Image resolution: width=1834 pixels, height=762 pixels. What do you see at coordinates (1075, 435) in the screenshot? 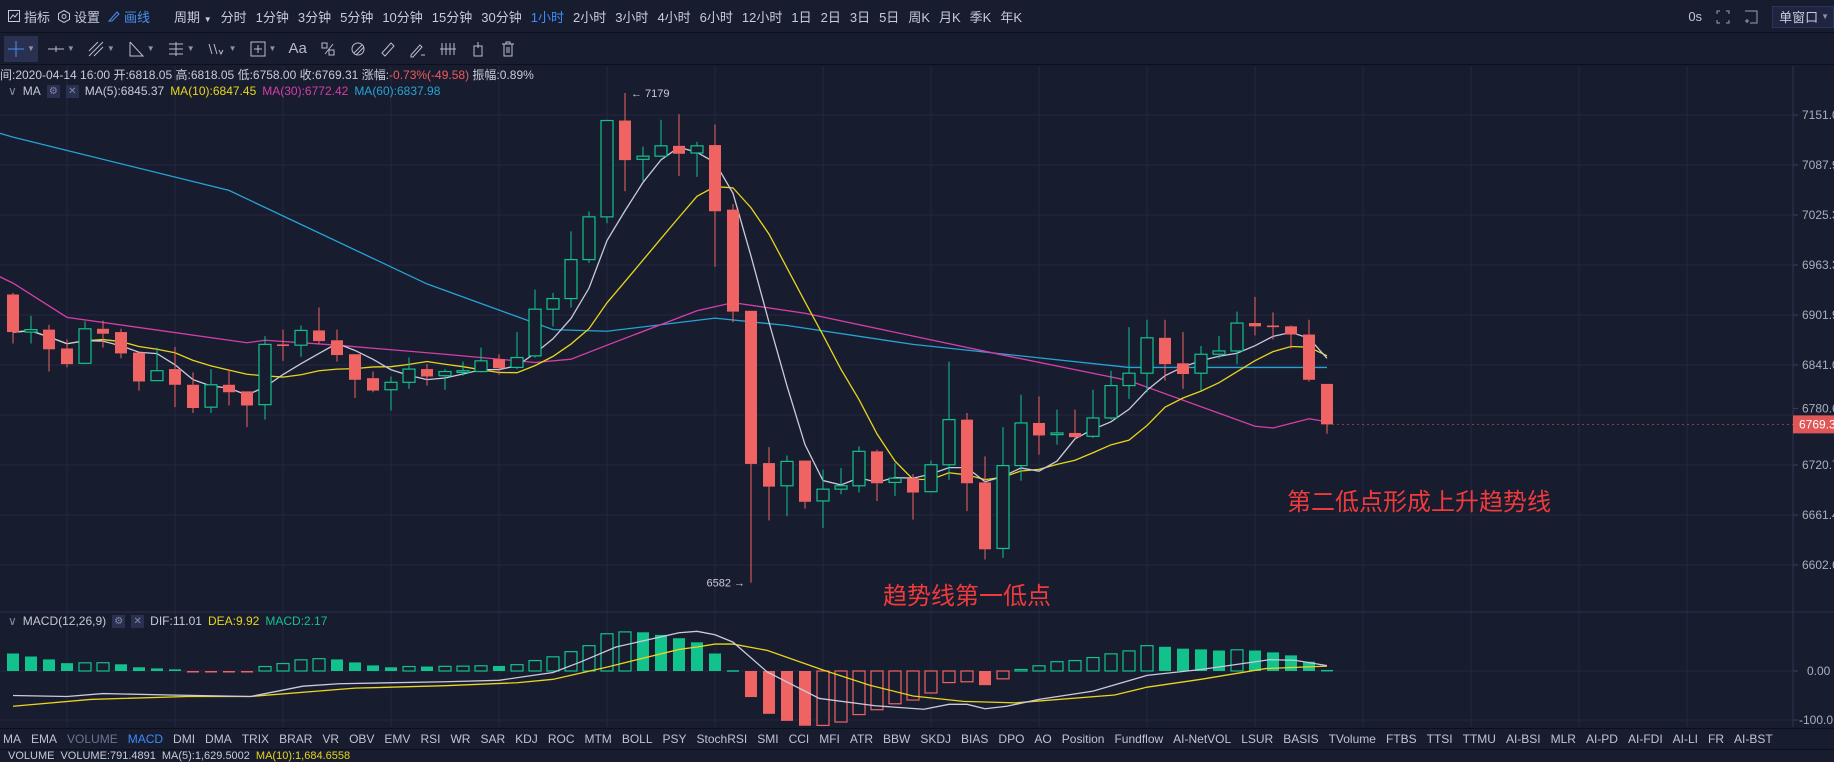
I see `candle-body` at bounding box center [1075, 435].